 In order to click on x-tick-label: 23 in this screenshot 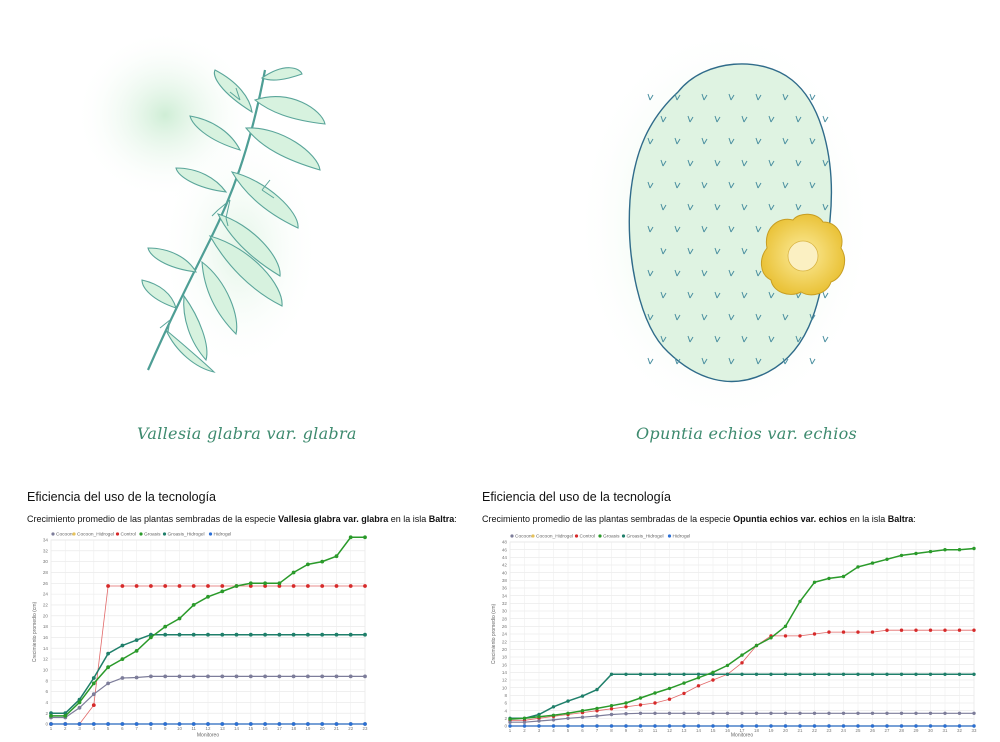, I will do `click(365, 728)`.